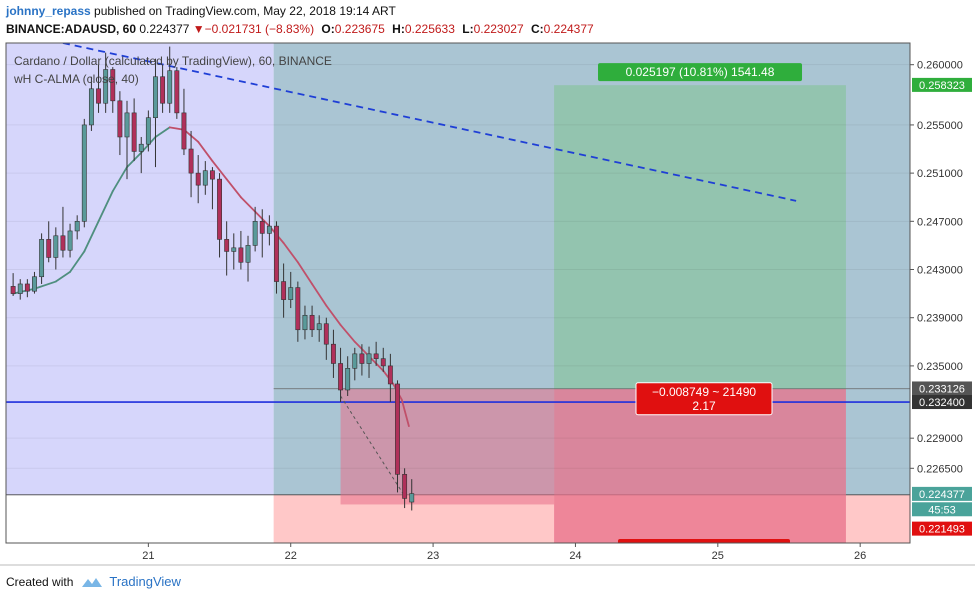 The height and width of the screenshot is (600, 975). What do you see at coordinates (433, 556) in the screenshot?
I see `x-tick-label: 23` at bounding box center [433, 556].